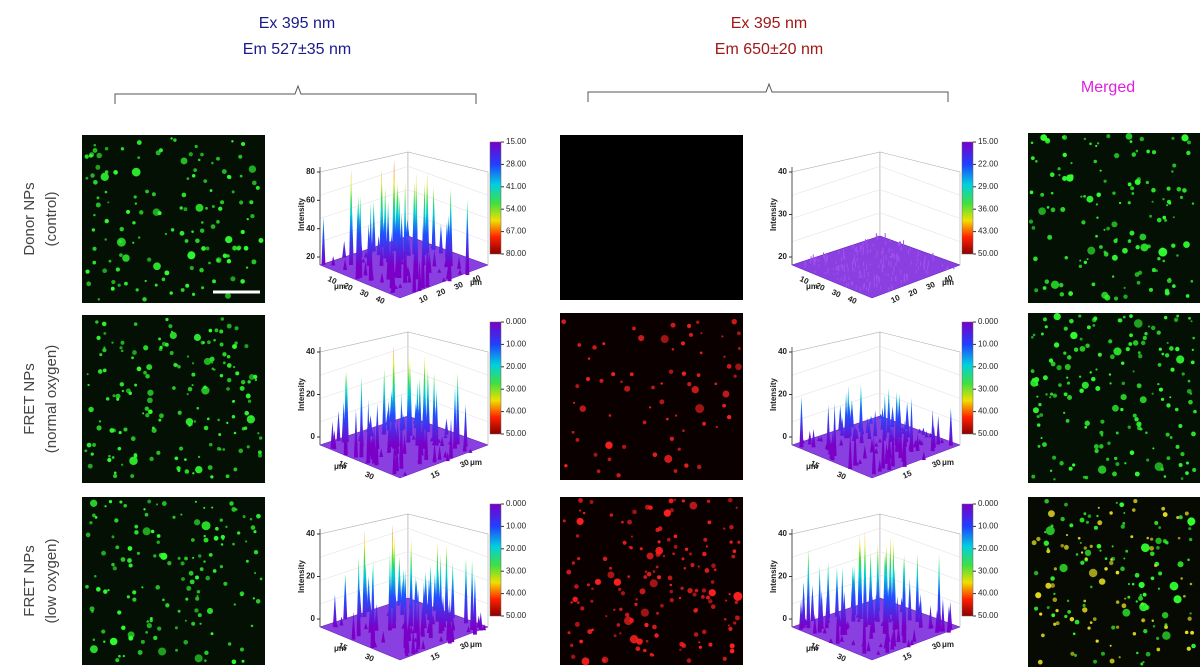 The image size is (1200, 670). I want to click on floor-tick-label: 15, so click(907, 474).